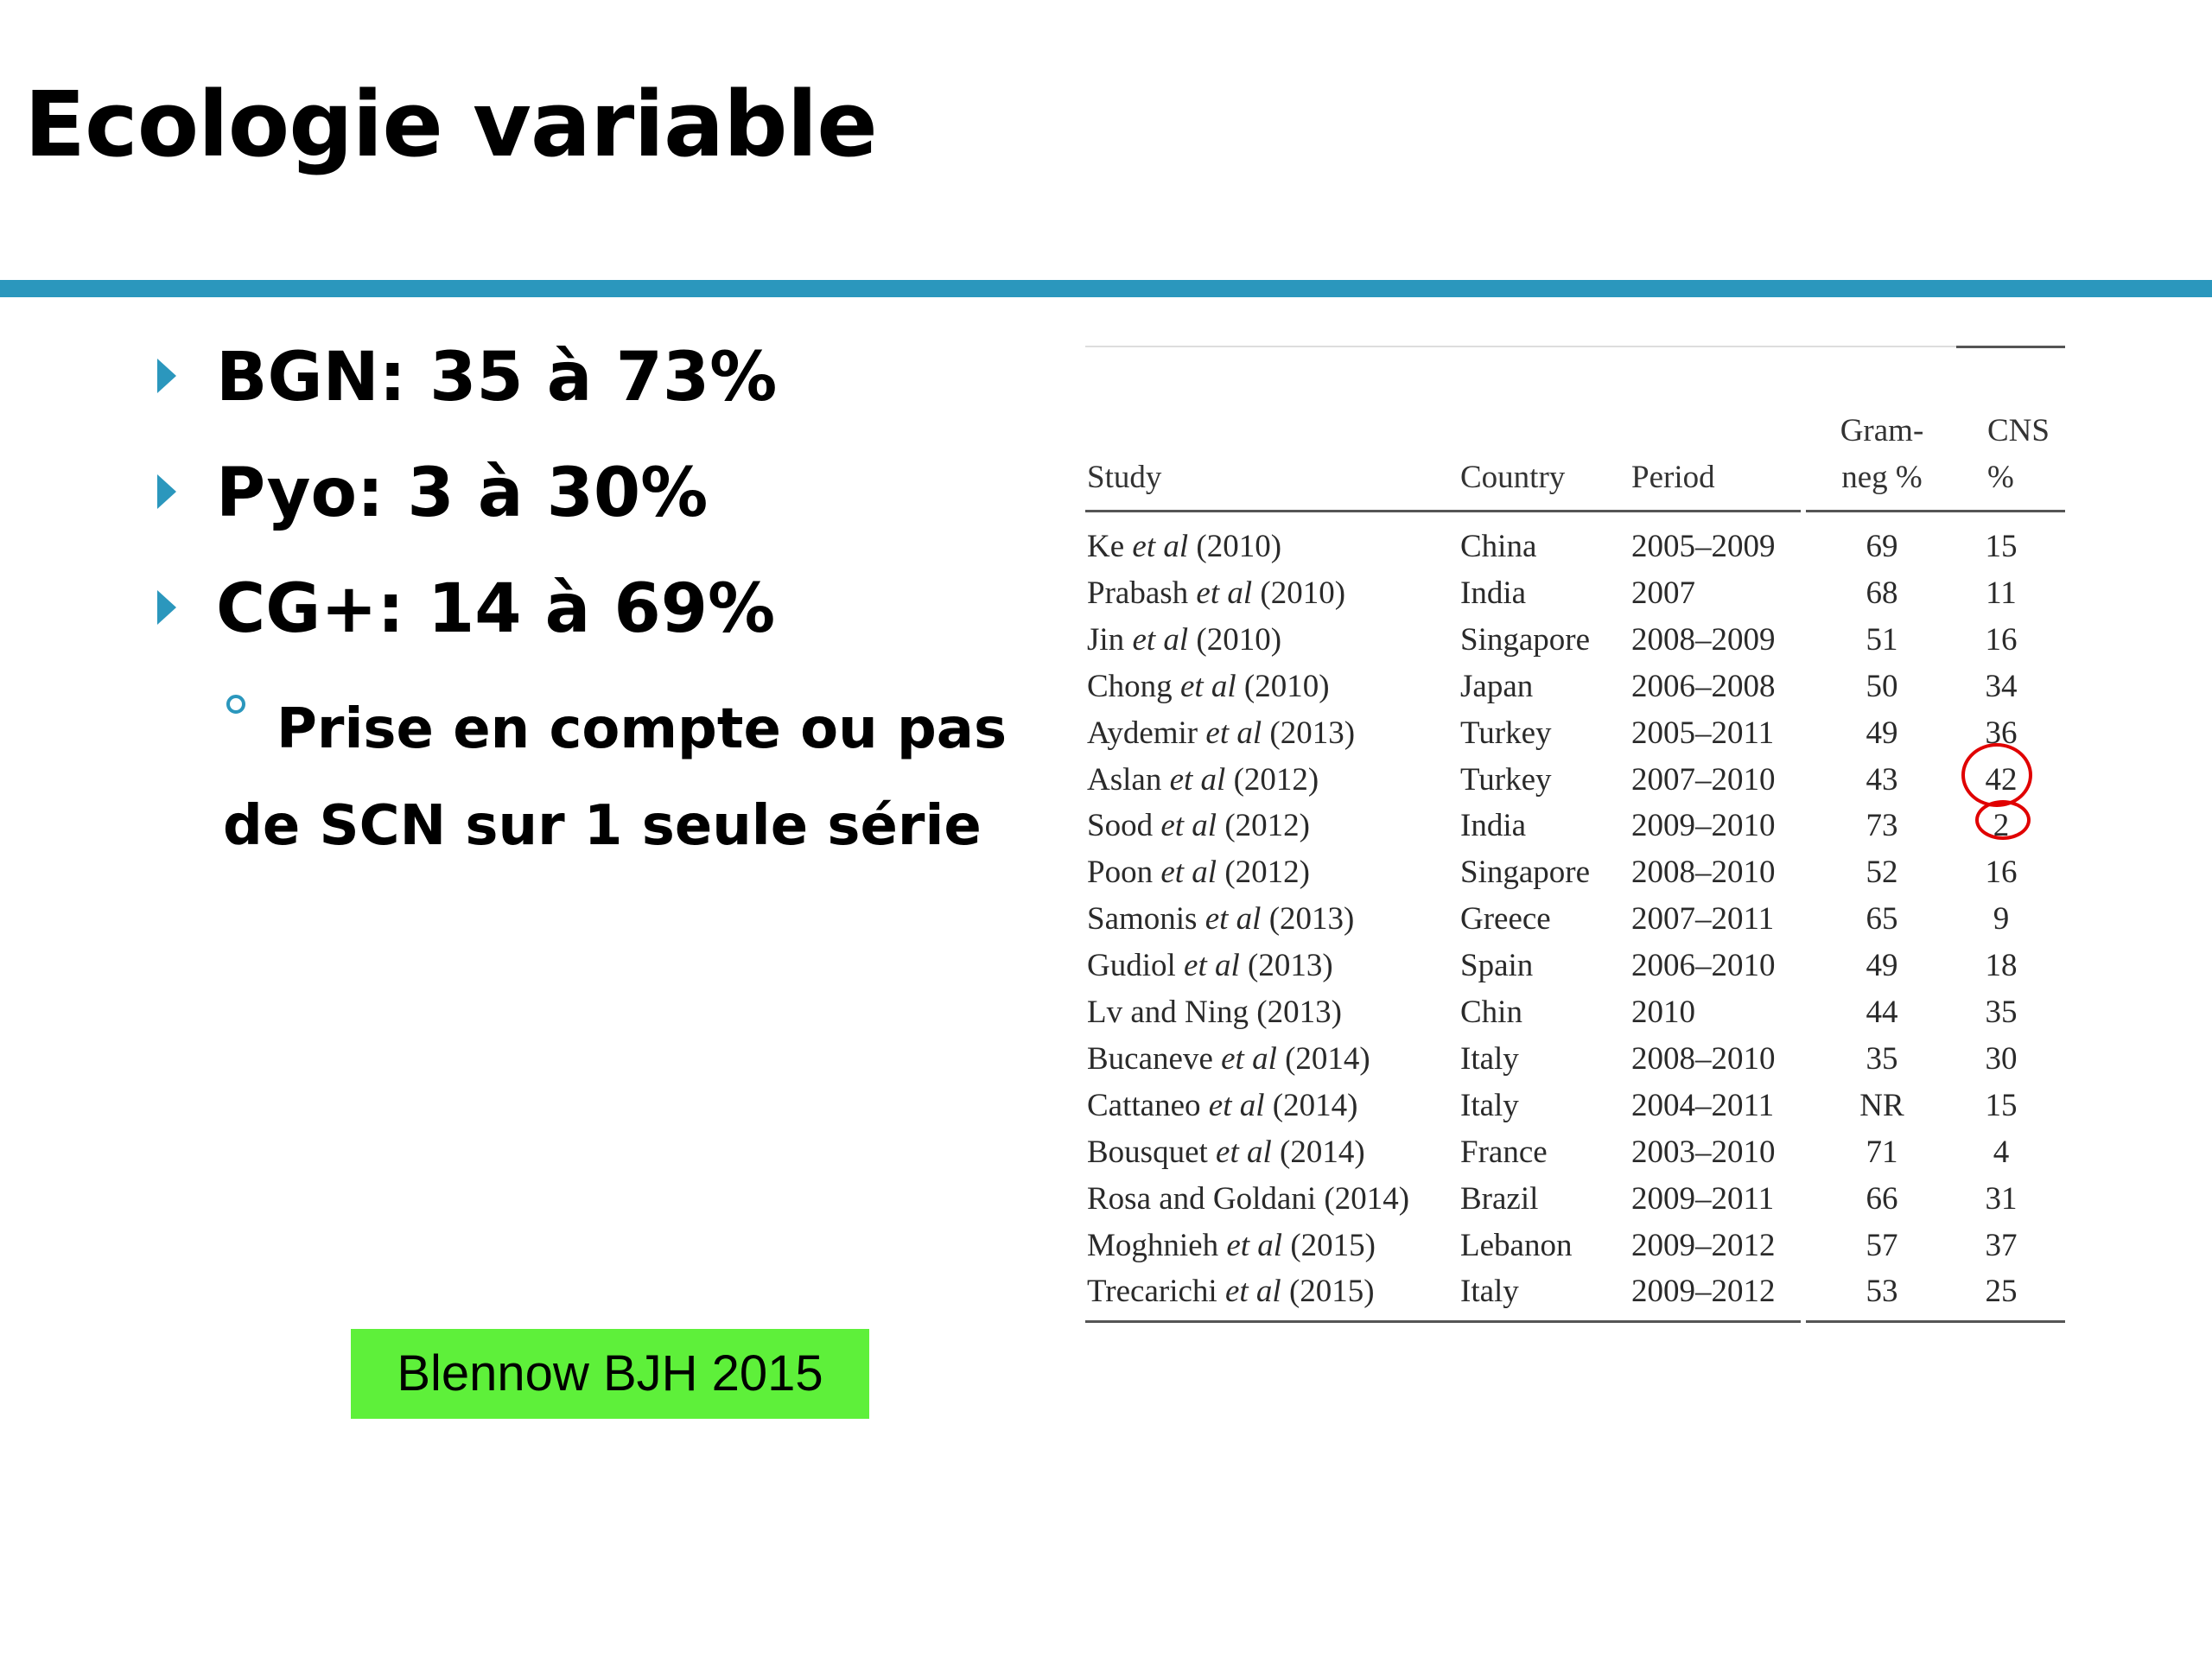 Image resolution: width=2212 pixels, height=1659 pixels. I want to click on cell-period: 2005–2011, so click(1703, 733).